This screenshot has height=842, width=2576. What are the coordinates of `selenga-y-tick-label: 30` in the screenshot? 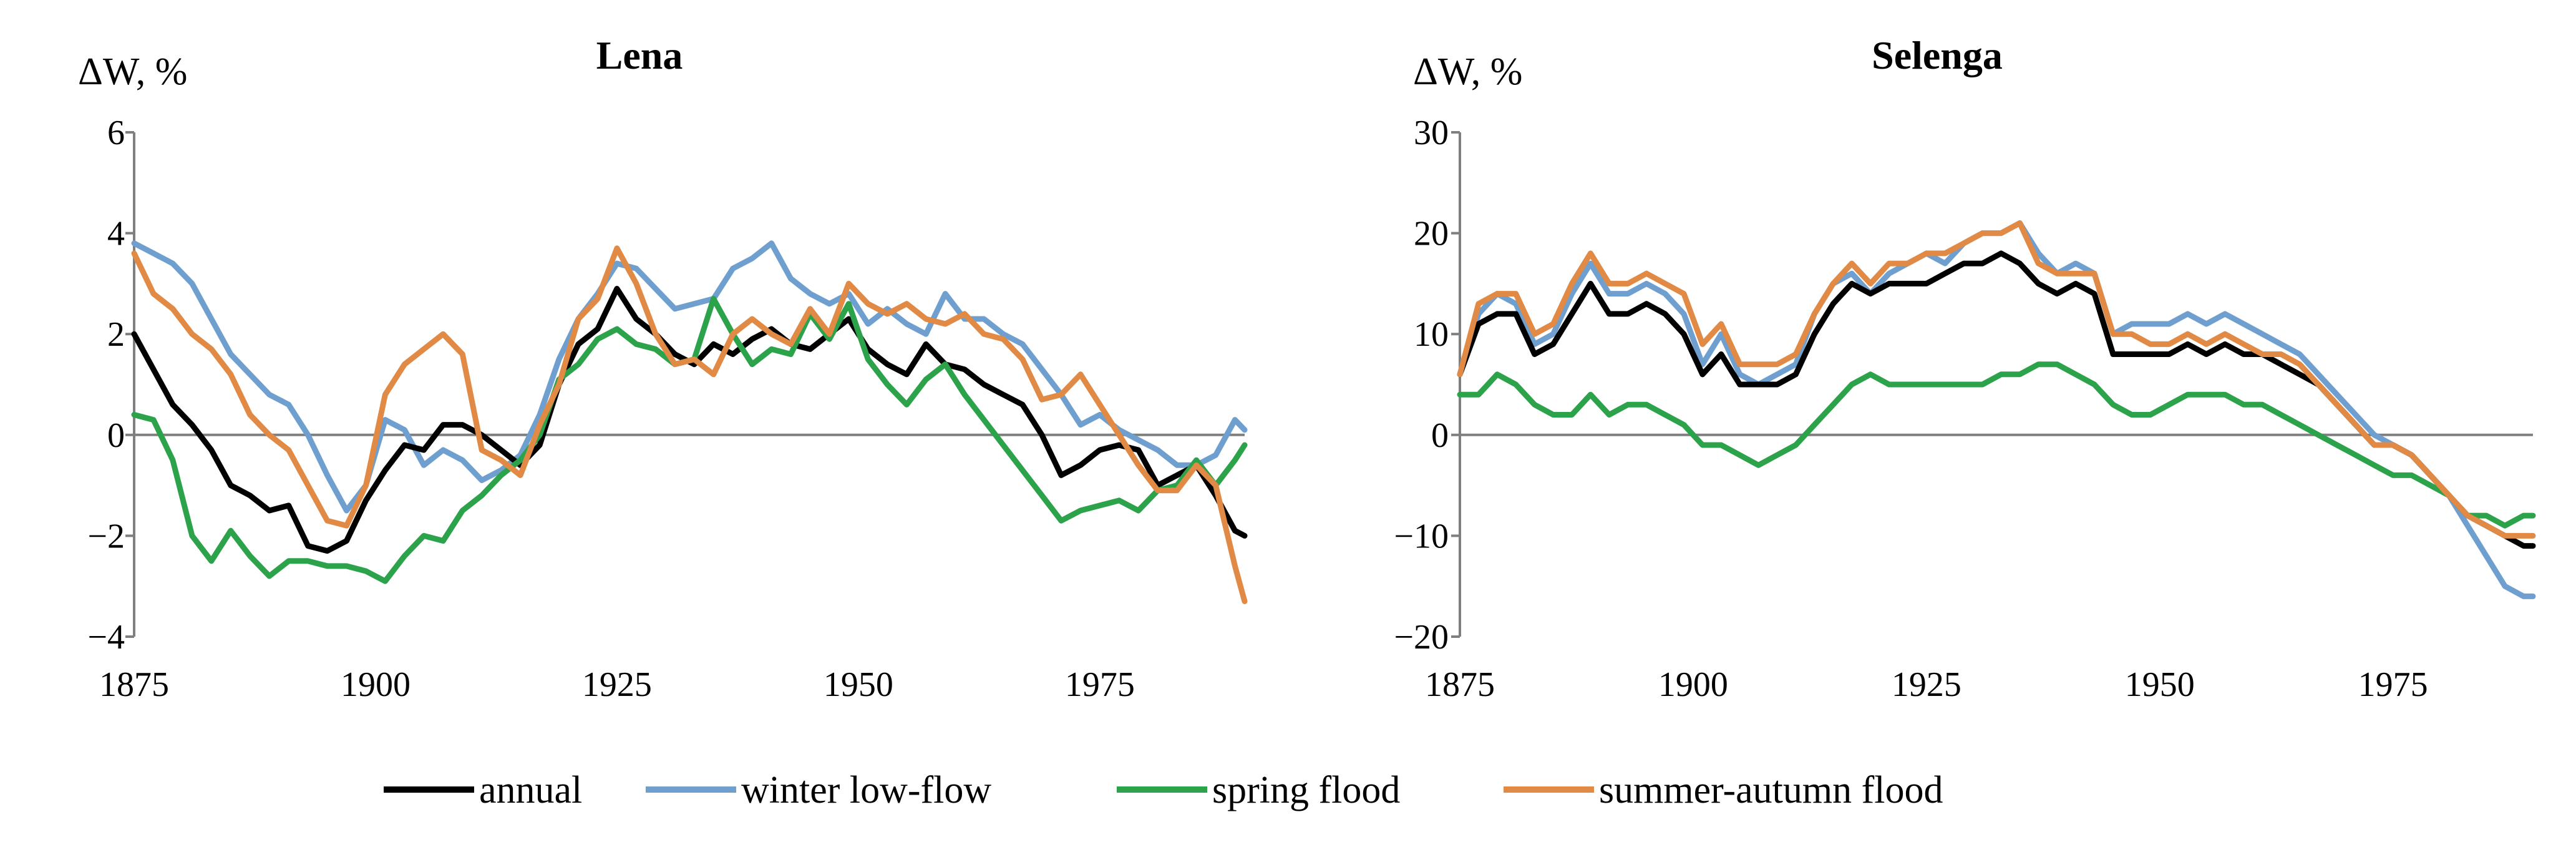 It's located at (1431, 133).